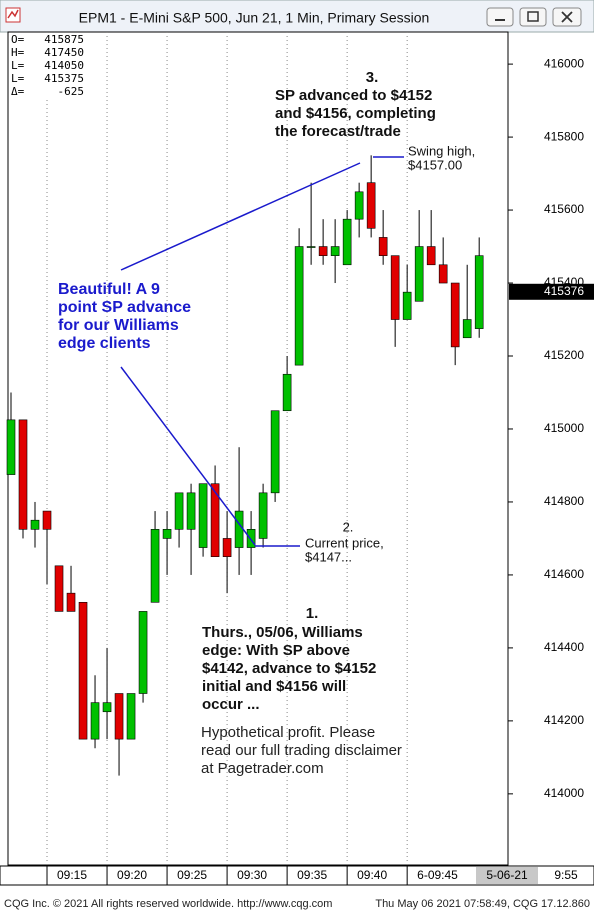 The image size is (594, 912). Describe the element at coordinates (564, 793) in the screenshot. I see `y-tick-label: 414000` at that location.